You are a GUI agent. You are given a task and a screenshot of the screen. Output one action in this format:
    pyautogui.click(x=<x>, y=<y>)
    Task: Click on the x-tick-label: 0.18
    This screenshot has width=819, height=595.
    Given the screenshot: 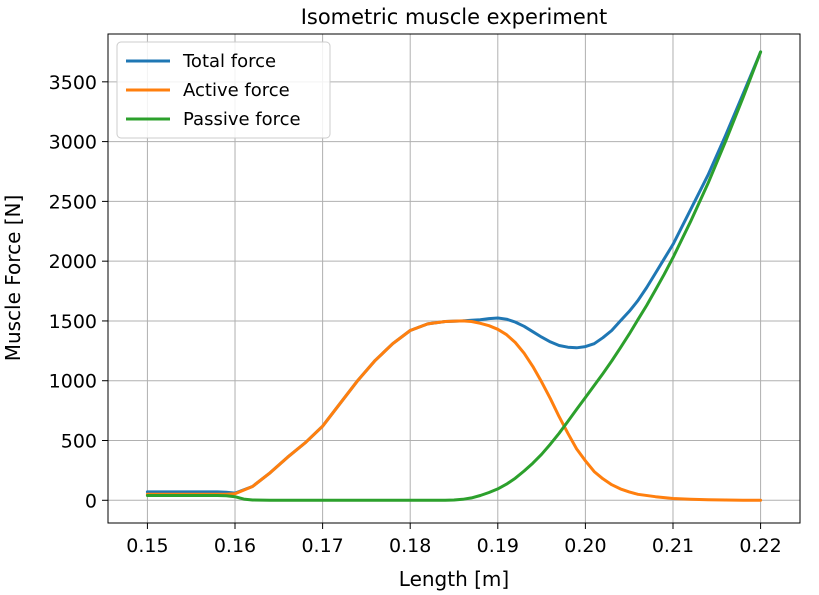 What is the action you would take?
    pyautogui.click(x=410, y=546)
    